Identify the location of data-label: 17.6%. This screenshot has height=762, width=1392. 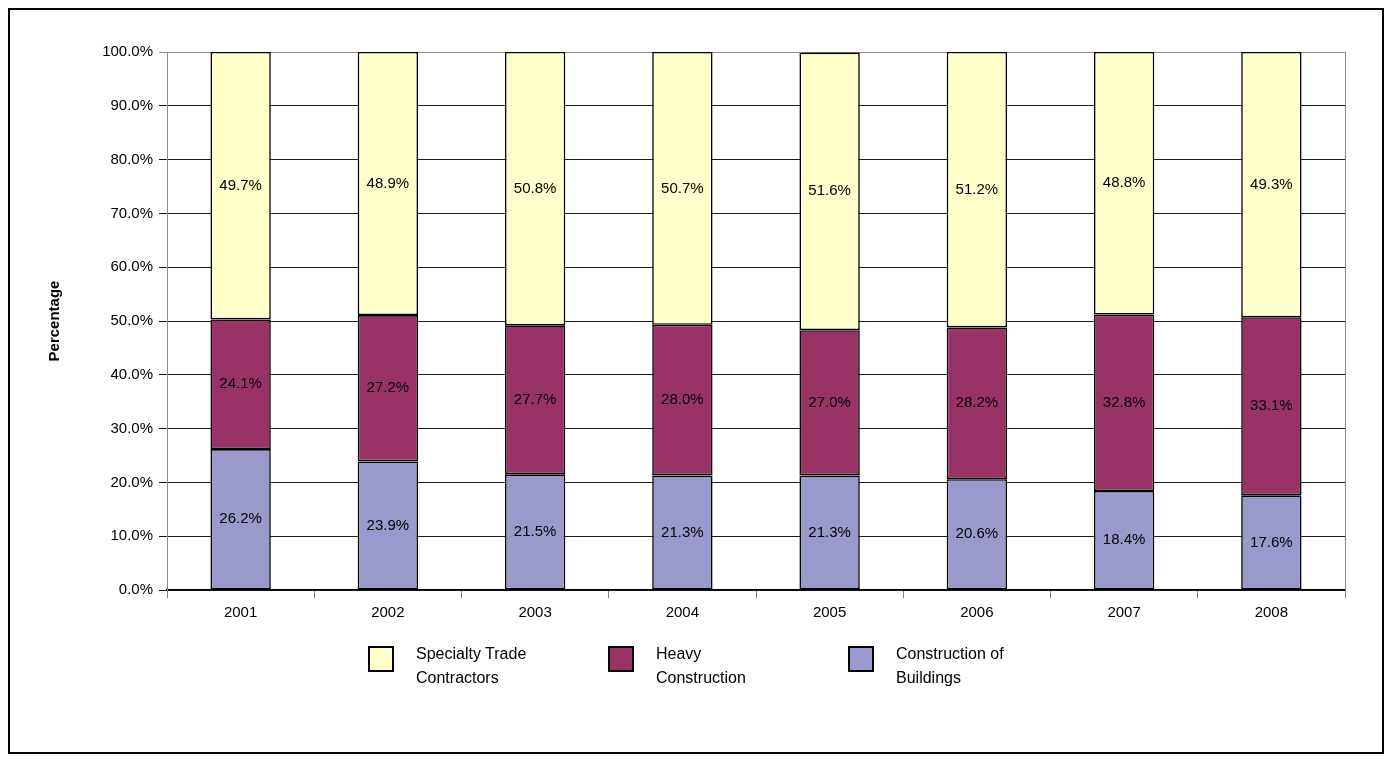
(1271, 541).